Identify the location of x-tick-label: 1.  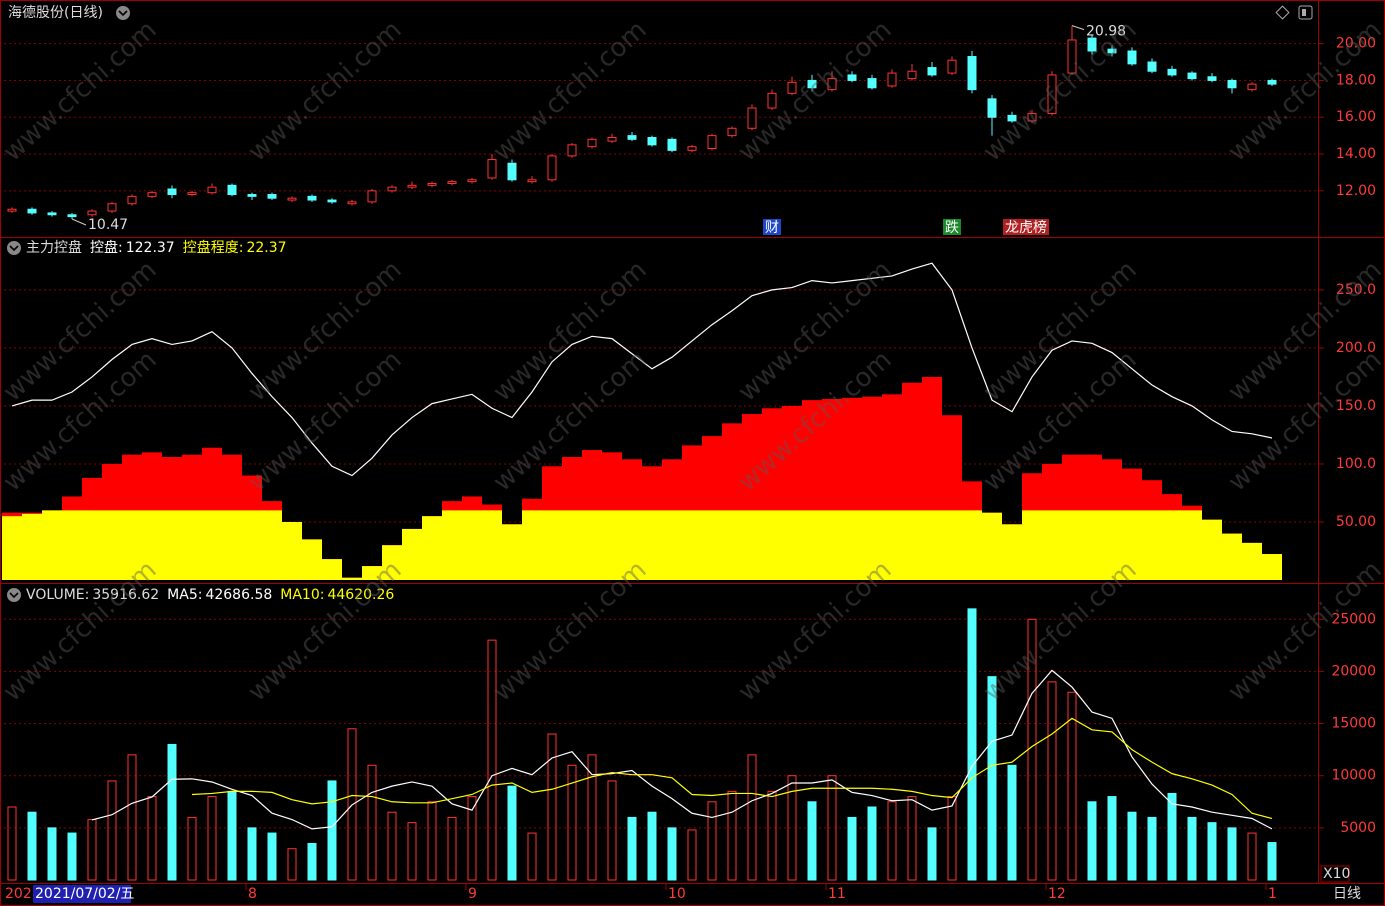
(1272, 894).